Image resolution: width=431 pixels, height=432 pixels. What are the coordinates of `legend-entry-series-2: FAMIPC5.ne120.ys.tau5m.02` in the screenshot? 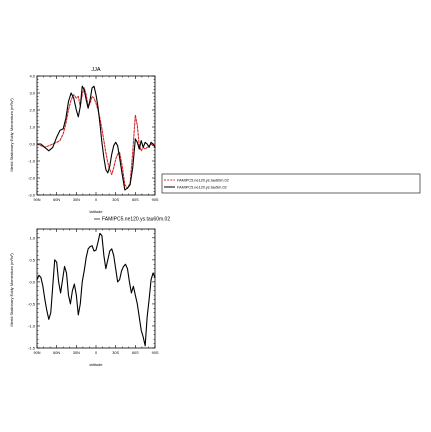 It's located at (202, 188).